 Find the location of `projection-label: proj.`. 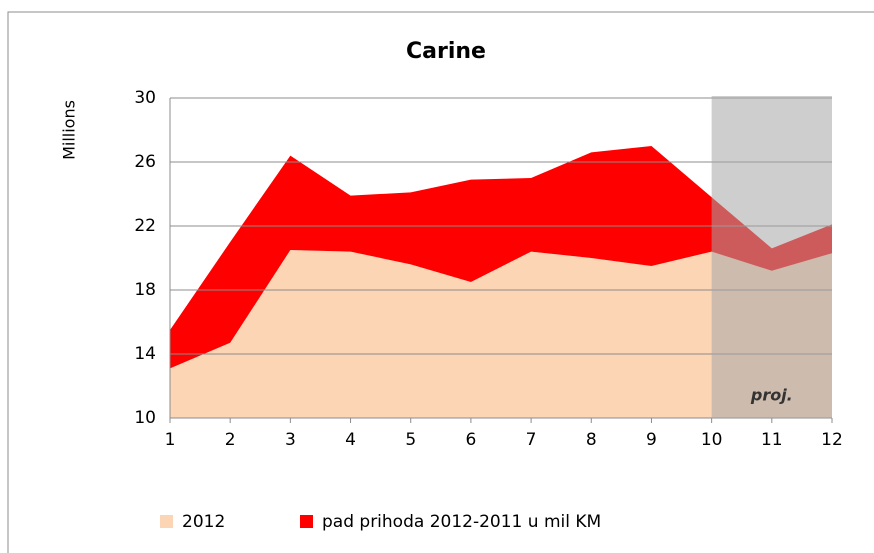

projection-label: proj. is located at coordinates (771, 395).